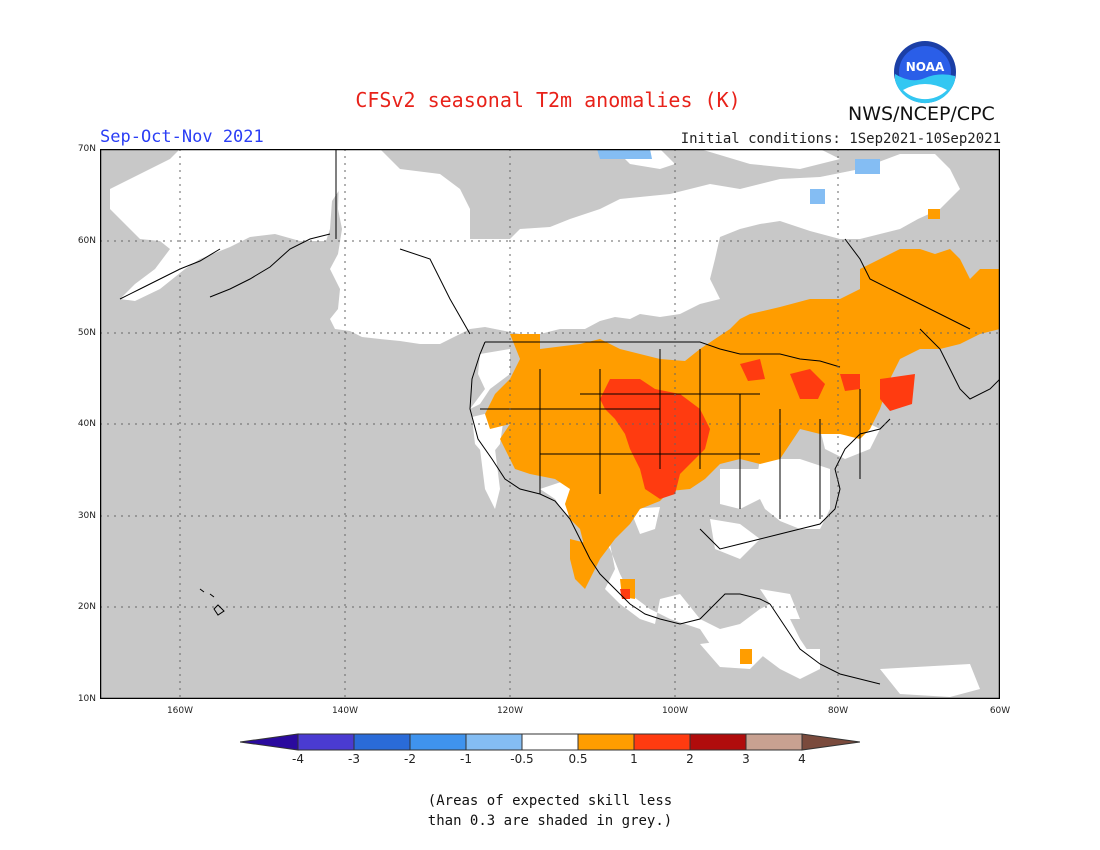  I want to click on lon-label-160w: 160W, so click(180, 711).